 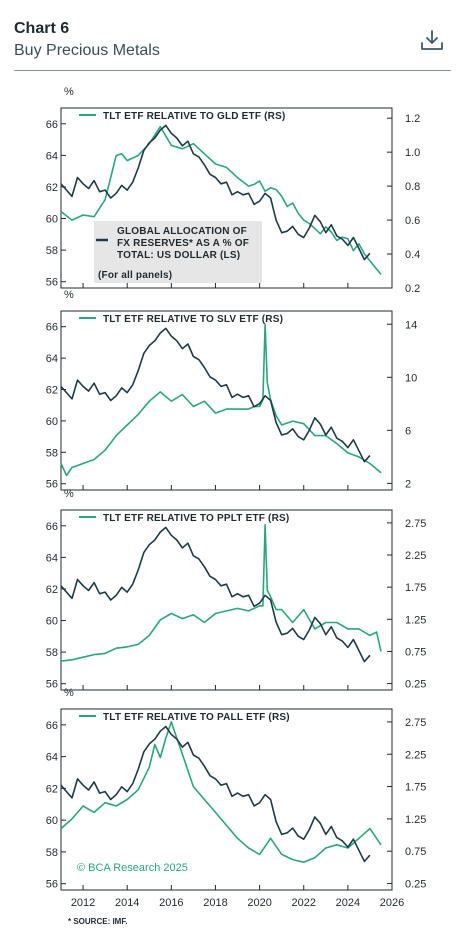 What do you see at coordinates (392, 903) in the screenshot?
I see `x-tick-label: 2026` at bounding box center [392, 903].